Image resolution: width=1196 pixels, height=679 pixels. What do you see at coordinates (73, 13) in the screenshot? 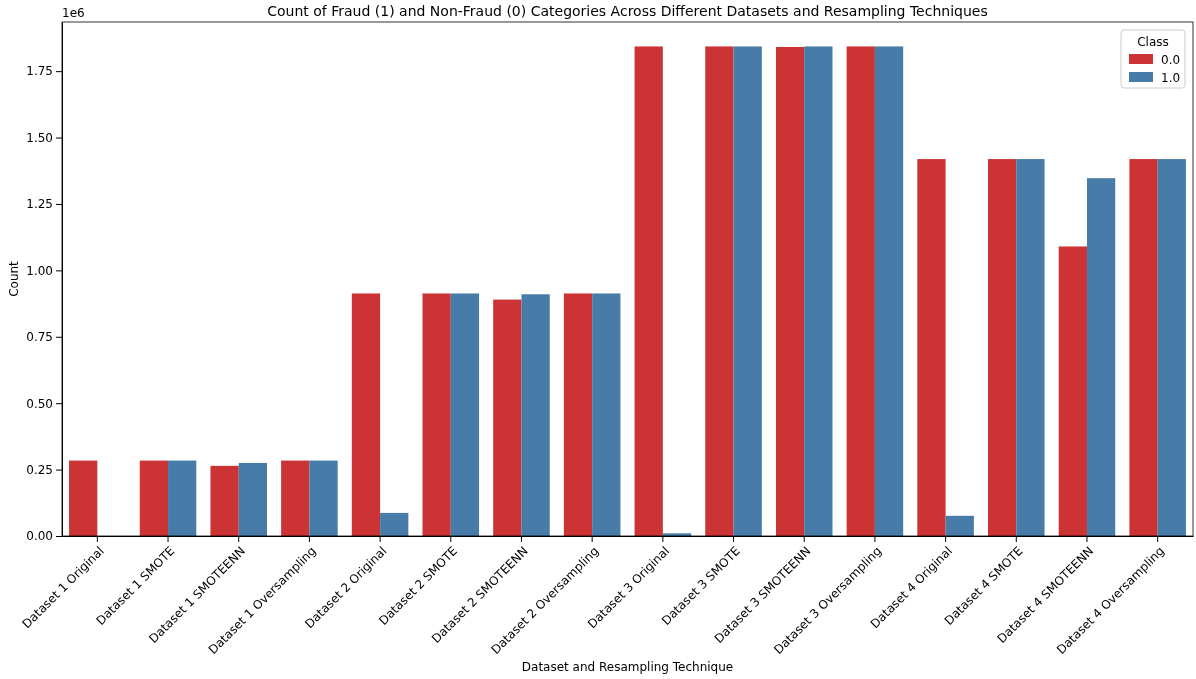
I see `text: 1e6` at bounding box center [73, 13].